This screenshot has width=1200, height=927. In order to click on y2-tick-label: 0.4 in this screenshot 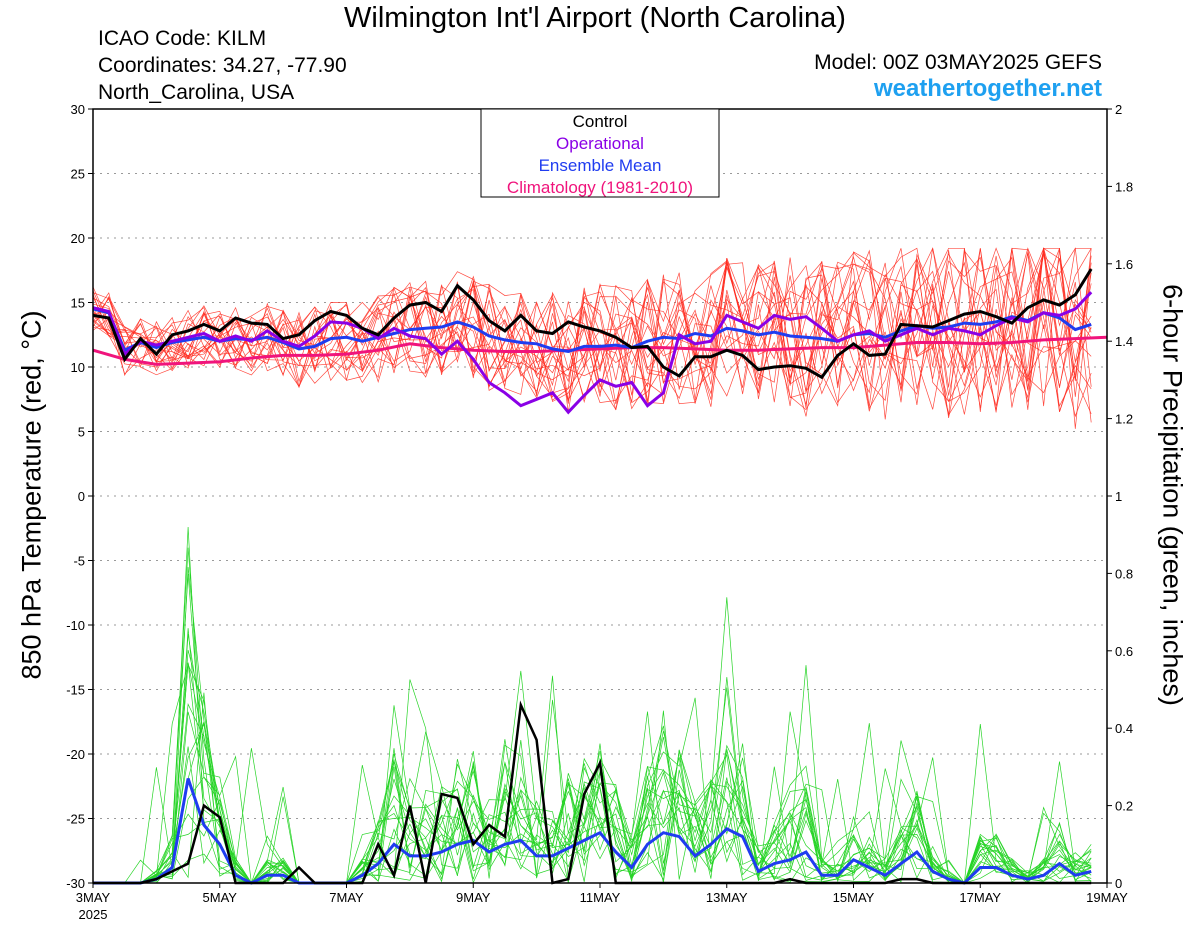, I will do `click(1124, 728)`.